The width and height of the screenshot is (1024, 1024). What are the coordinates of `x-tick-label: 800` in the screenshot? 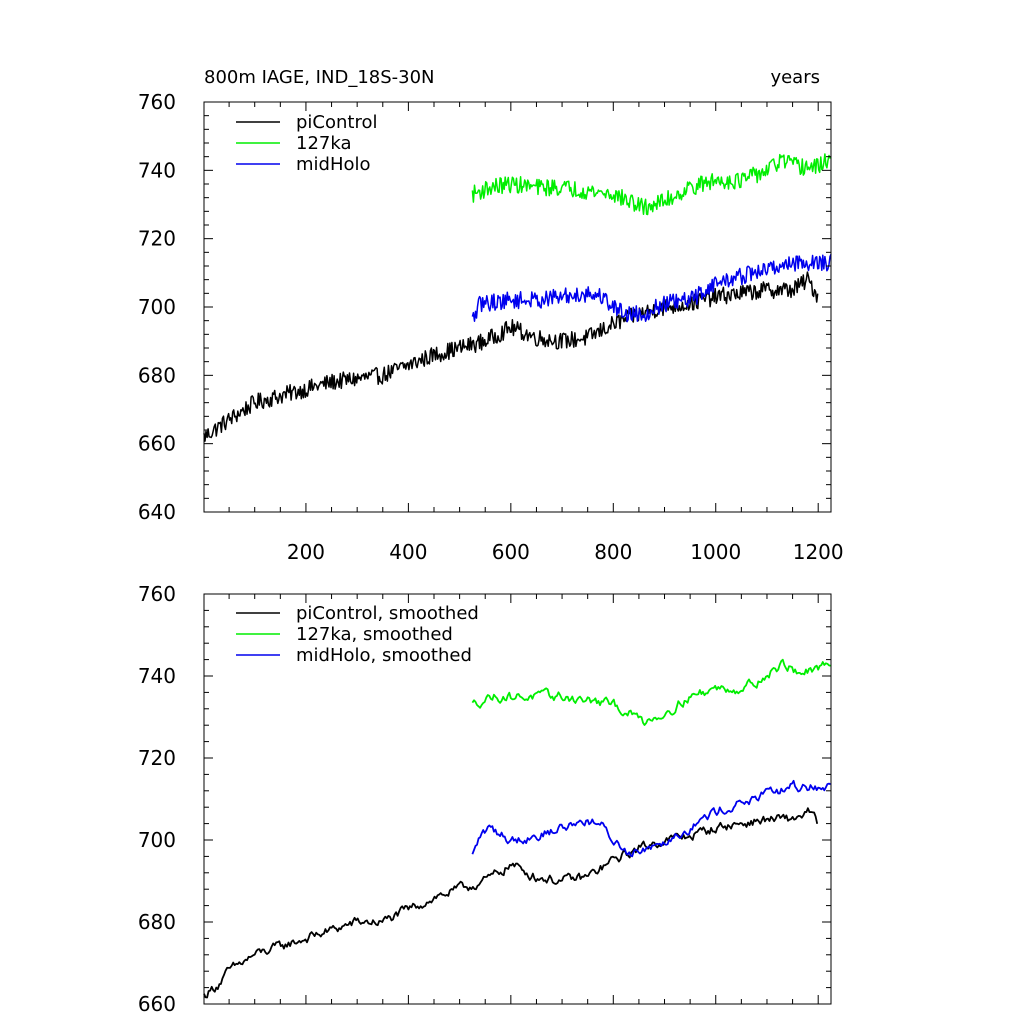 It's located at (613, 552).